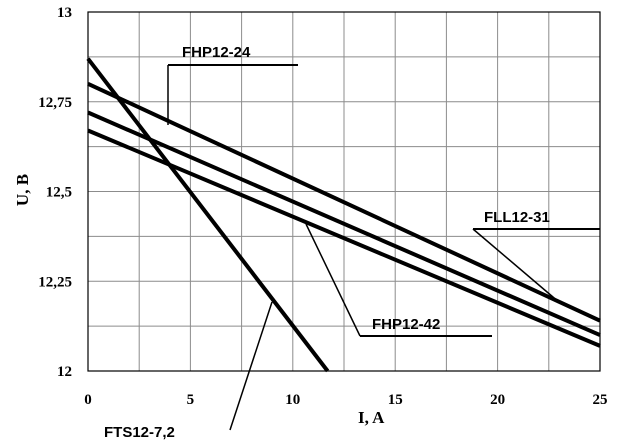 This screenshot has width=622, height=443. Describe the element at coordinates (191, 400) in the screenshot. I see `x-tick-label: 5` at that location.